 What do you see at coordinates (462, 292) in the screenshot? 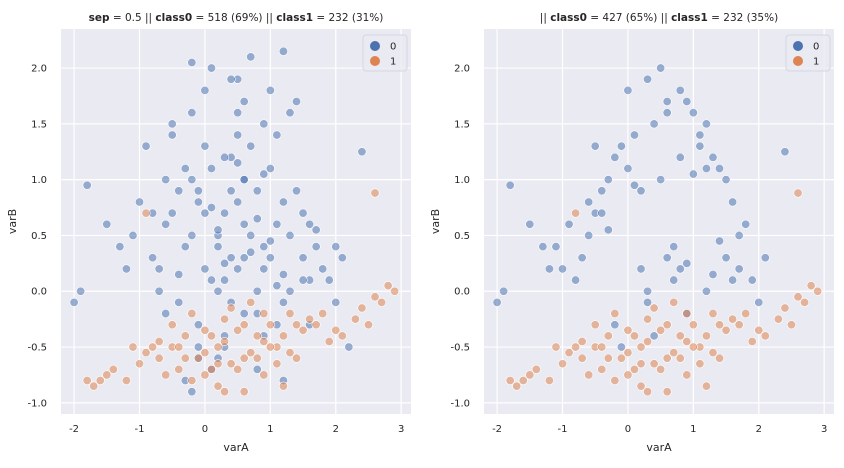
I see `y-tick-label: 0.0` at bounding box center [462, 292].